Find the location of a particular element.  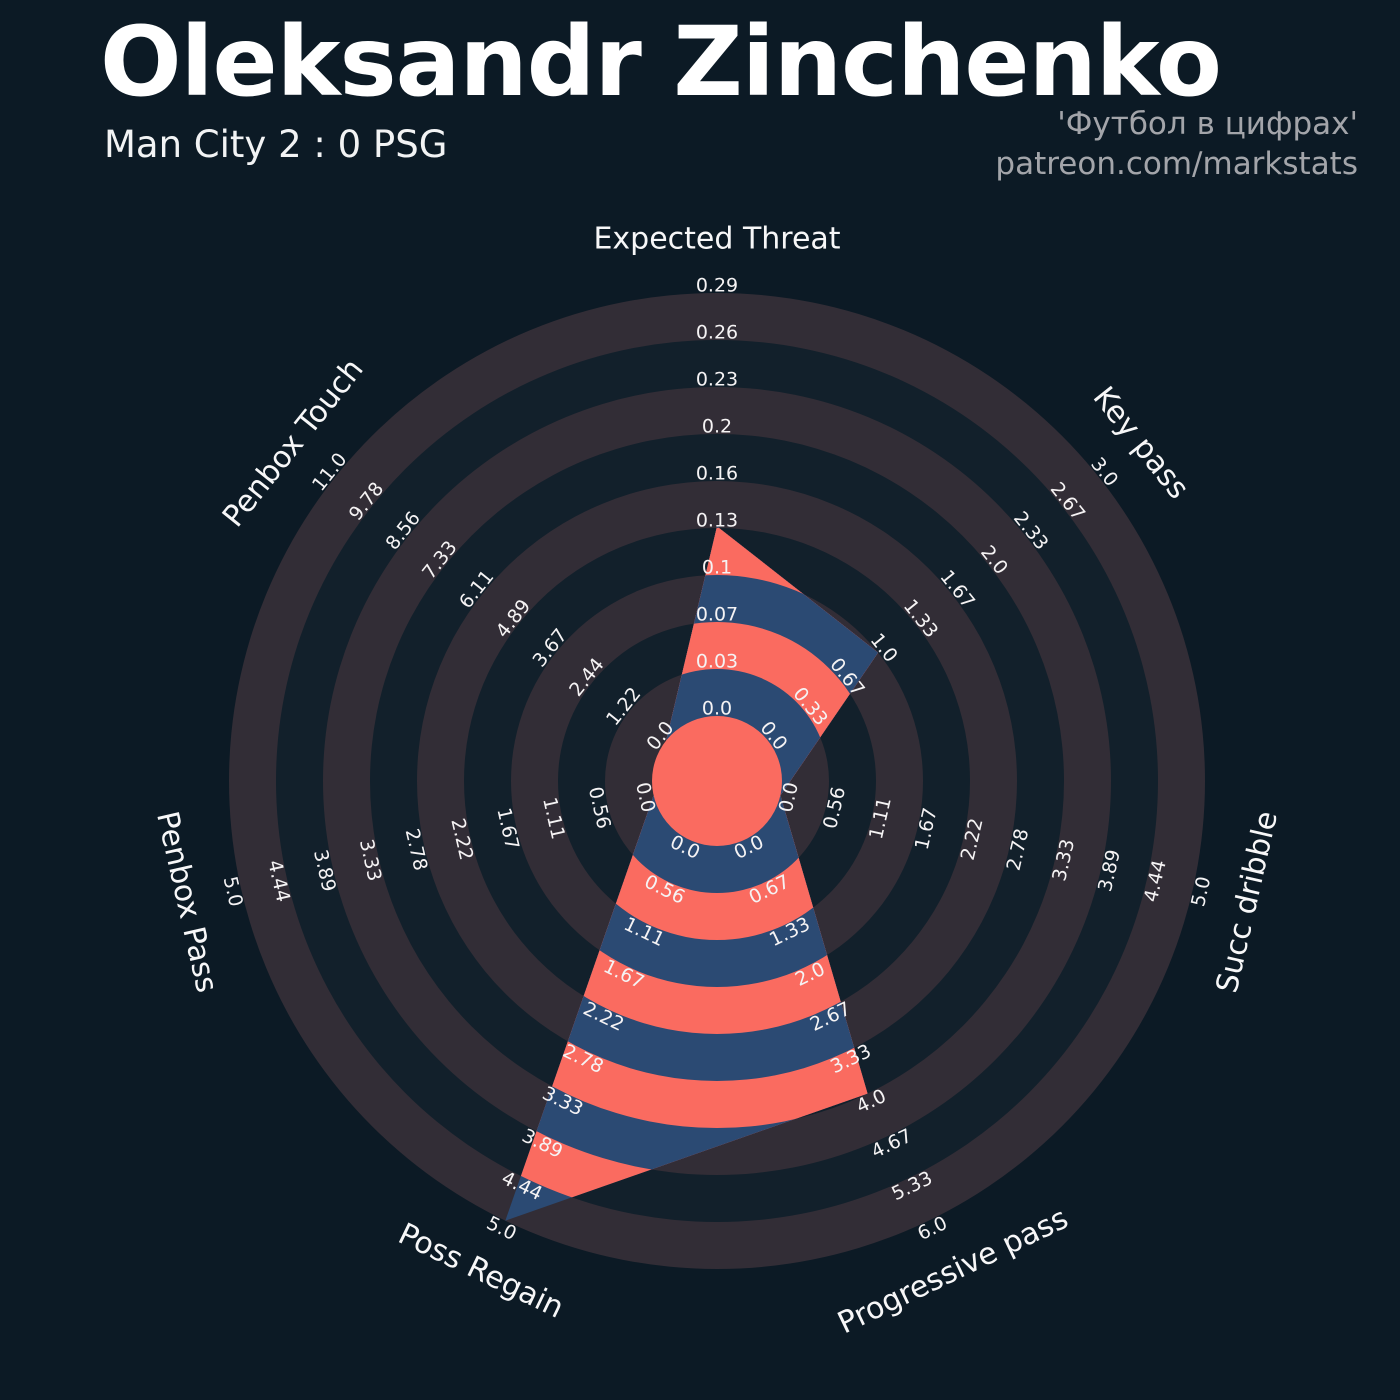

credit-brand: 'Футбол в цифрах' is located at coordinates (1207, 124).